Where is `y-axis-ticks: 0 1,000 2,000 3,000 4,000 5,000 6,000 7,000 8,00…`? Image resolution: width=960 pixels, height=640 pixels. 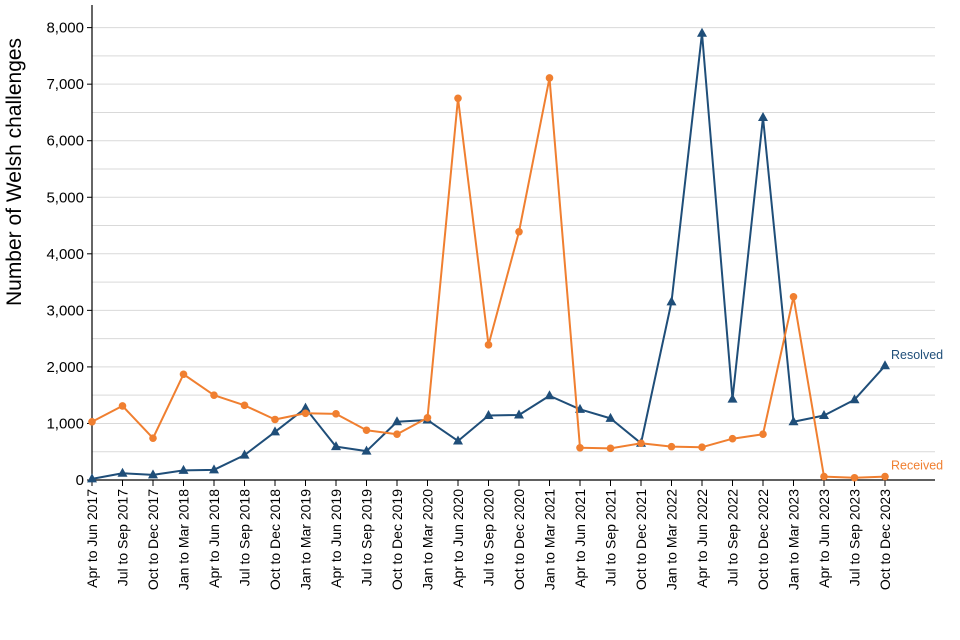 y-axis-ticks: 0 1,000 2,000 3,000 4,000 5,000 6,000 7,000 8,00… is located at coordinates (69, 254).